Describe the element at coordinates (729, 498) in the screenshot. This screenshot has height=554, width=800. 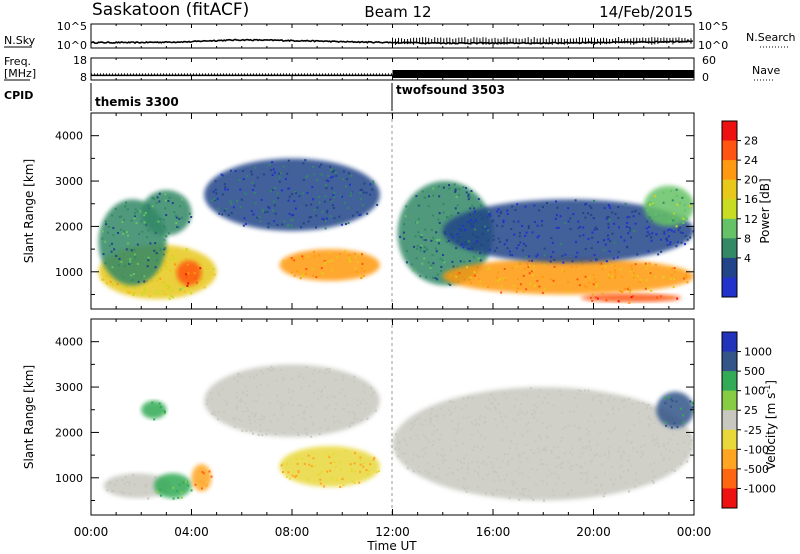
I see `colorbar-cell` at that location.